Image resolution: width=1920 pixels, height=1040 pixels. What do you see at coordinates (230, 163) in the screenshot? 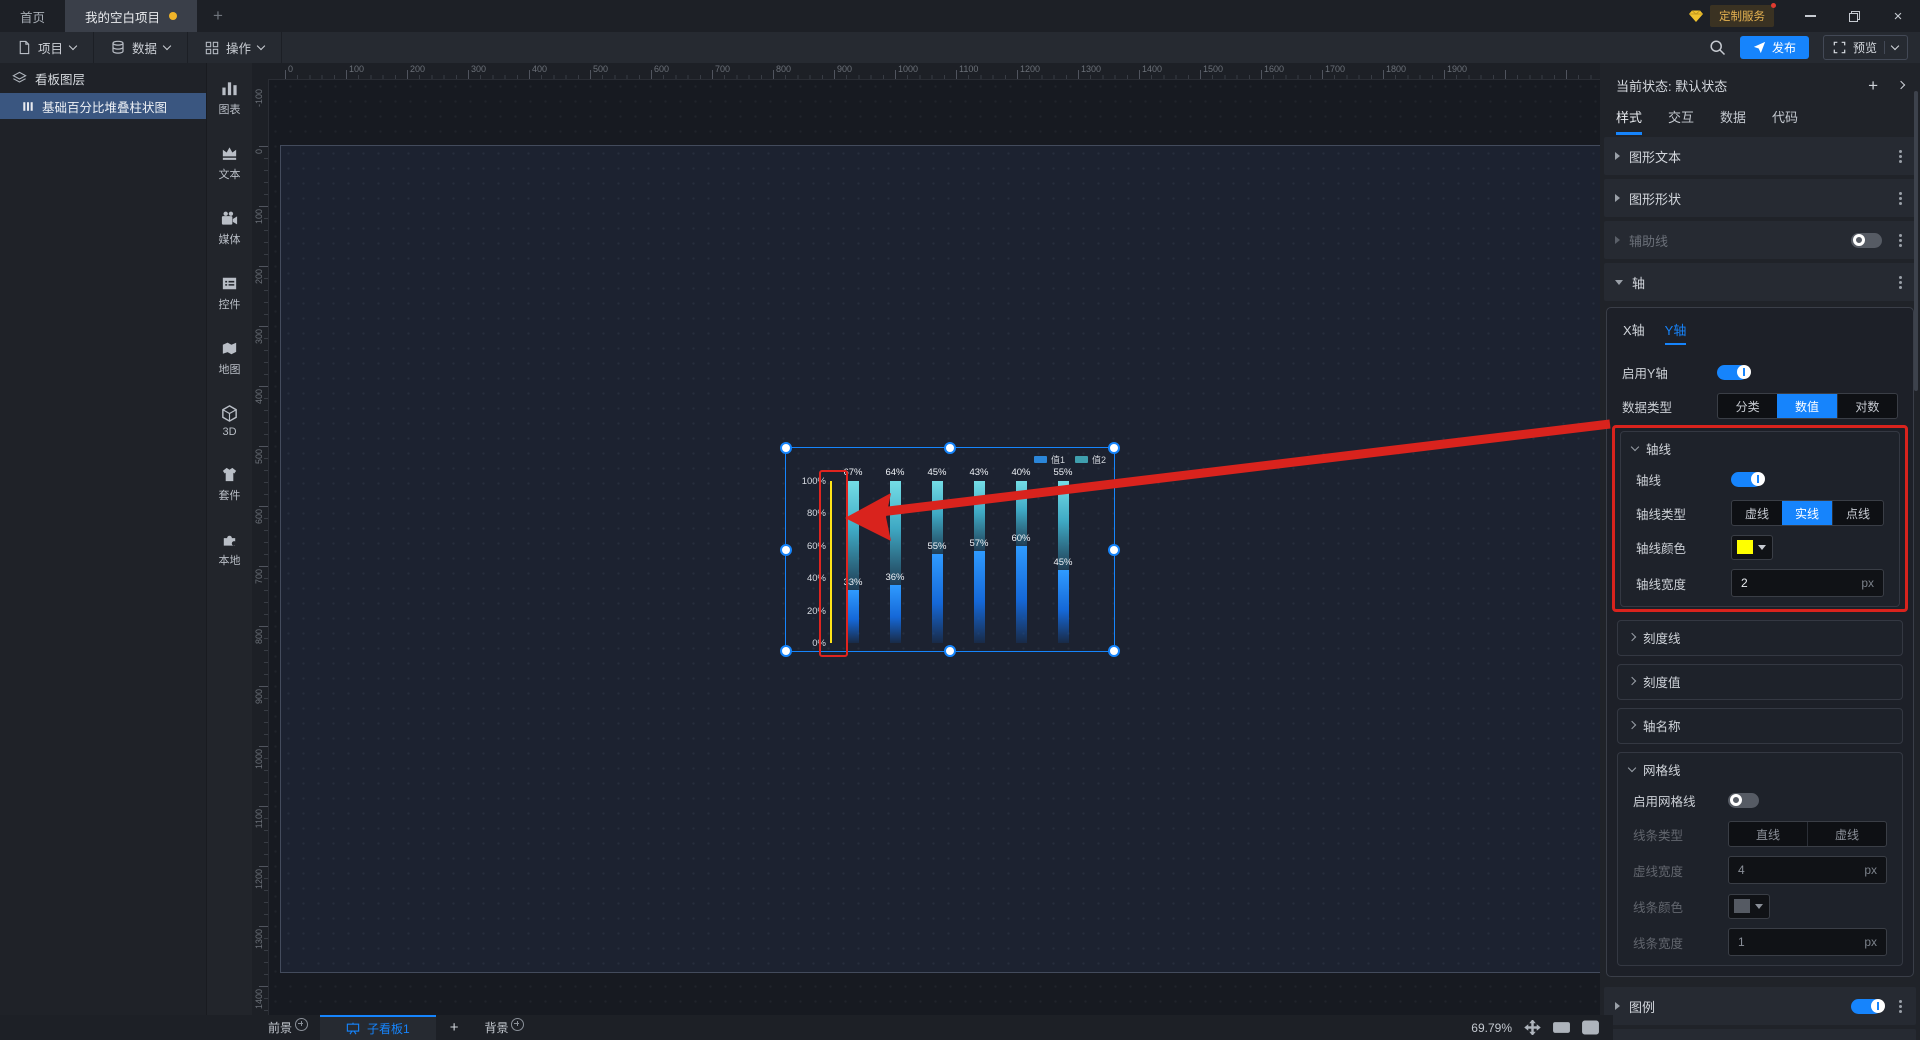
I see `rail-tool-text: 文本` at bounding box center [230, 163].